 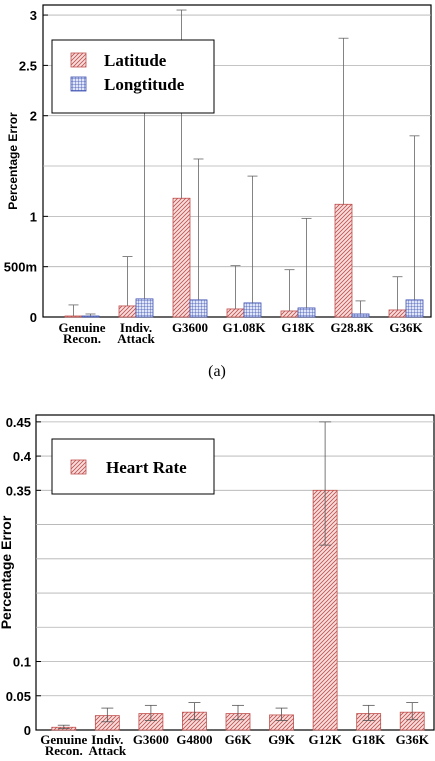 What do you see at coordinates (18, 696) in the screenshot?
I see `y-tick-label: 0.05` at bounding box center [18, 696].